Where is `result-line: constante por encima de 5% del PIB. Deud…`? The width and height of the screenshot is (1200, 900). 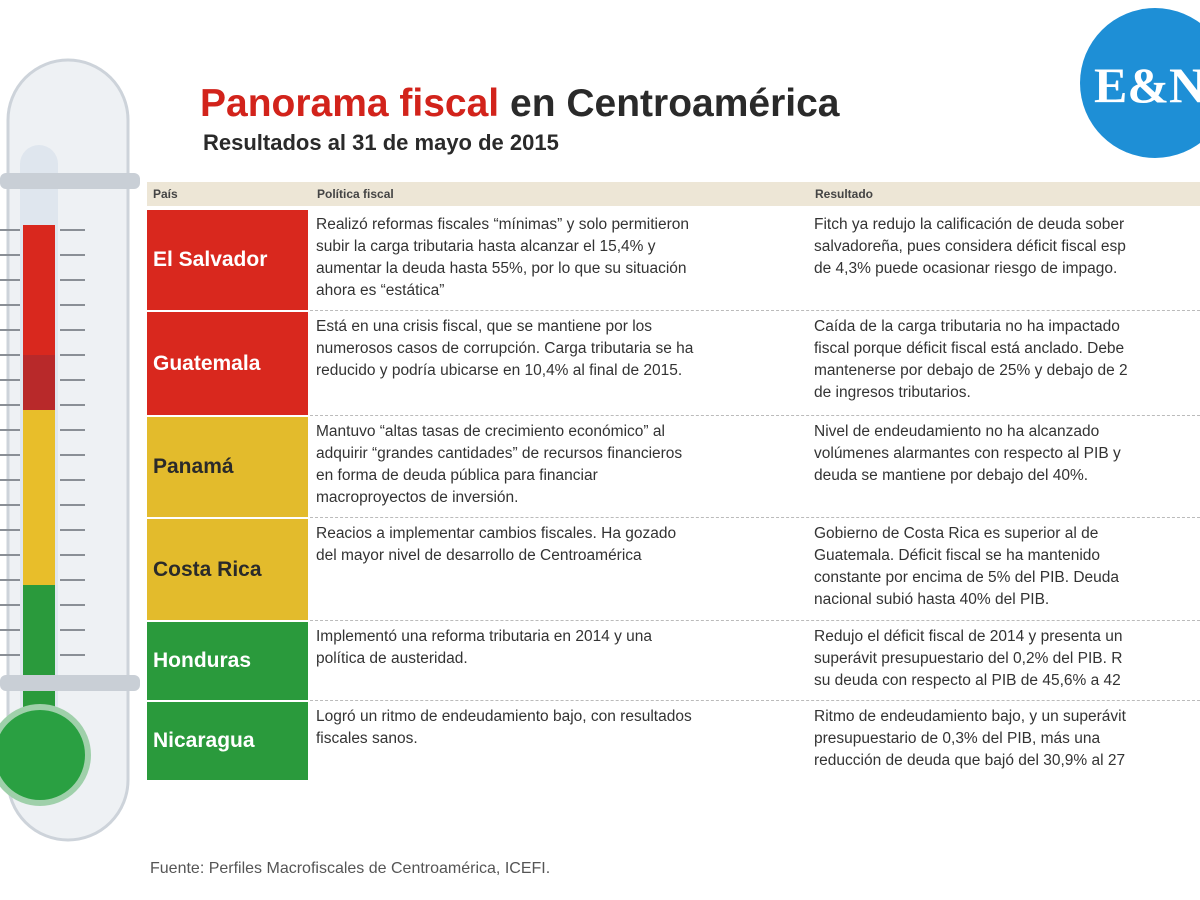
result-line: constante por encima de 5% del PIB. Deud… is located at coordinates (967, 577).